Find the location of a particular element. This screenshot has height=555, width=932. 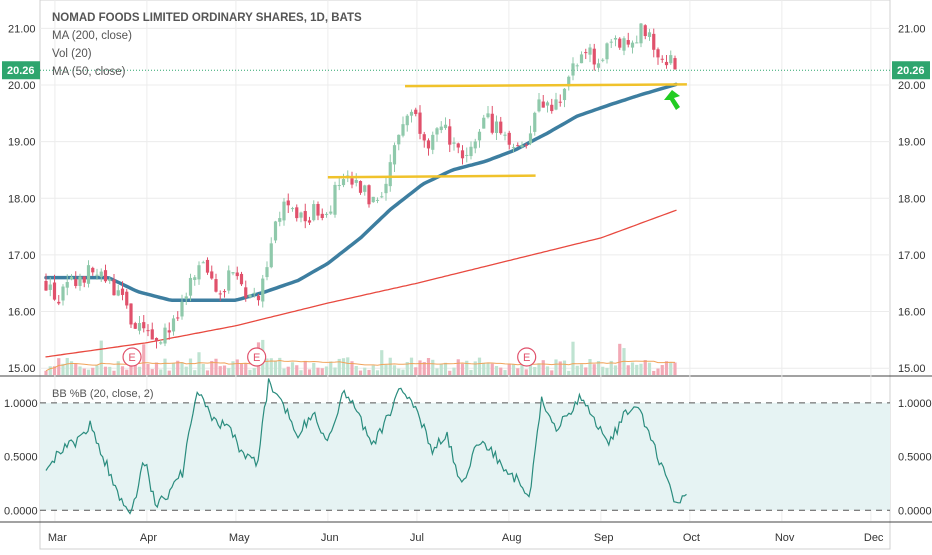

volume-bars is located at coordinates (360, 357).